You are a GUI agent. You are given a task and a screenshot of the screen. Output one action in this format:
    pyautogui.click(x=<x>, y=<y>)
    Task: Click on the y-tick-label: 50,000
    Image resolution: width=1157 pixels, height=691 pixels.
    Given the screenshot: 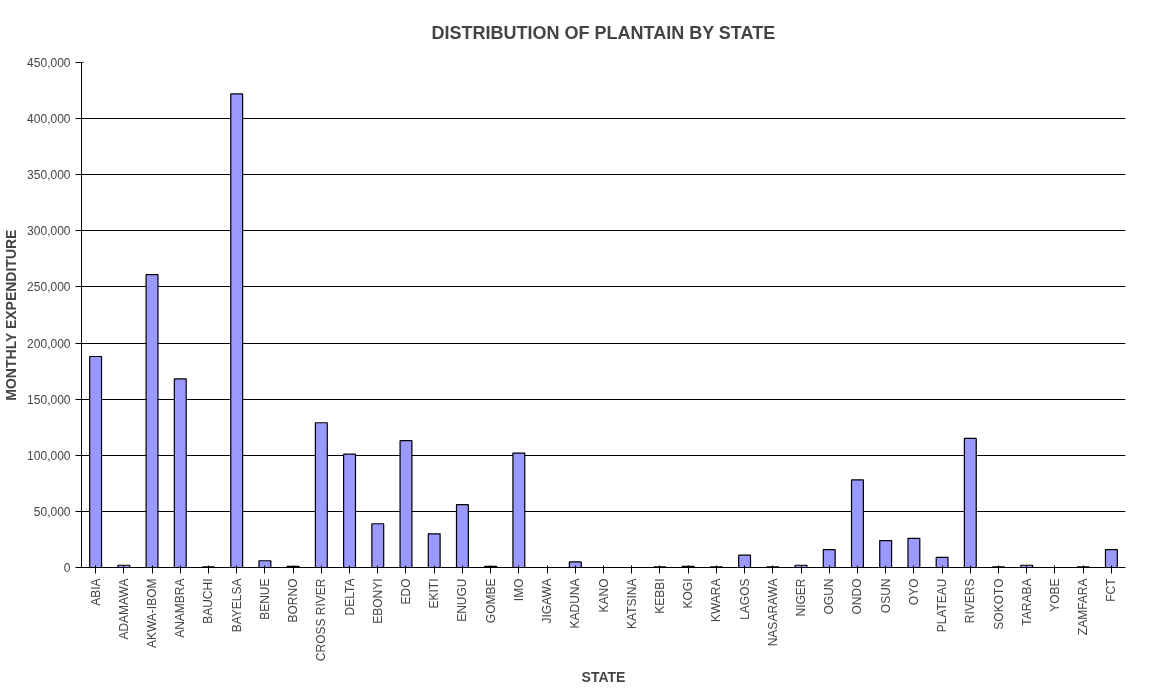 What is the action you would take?
    pyautogui.click(x=52, y=511)
    